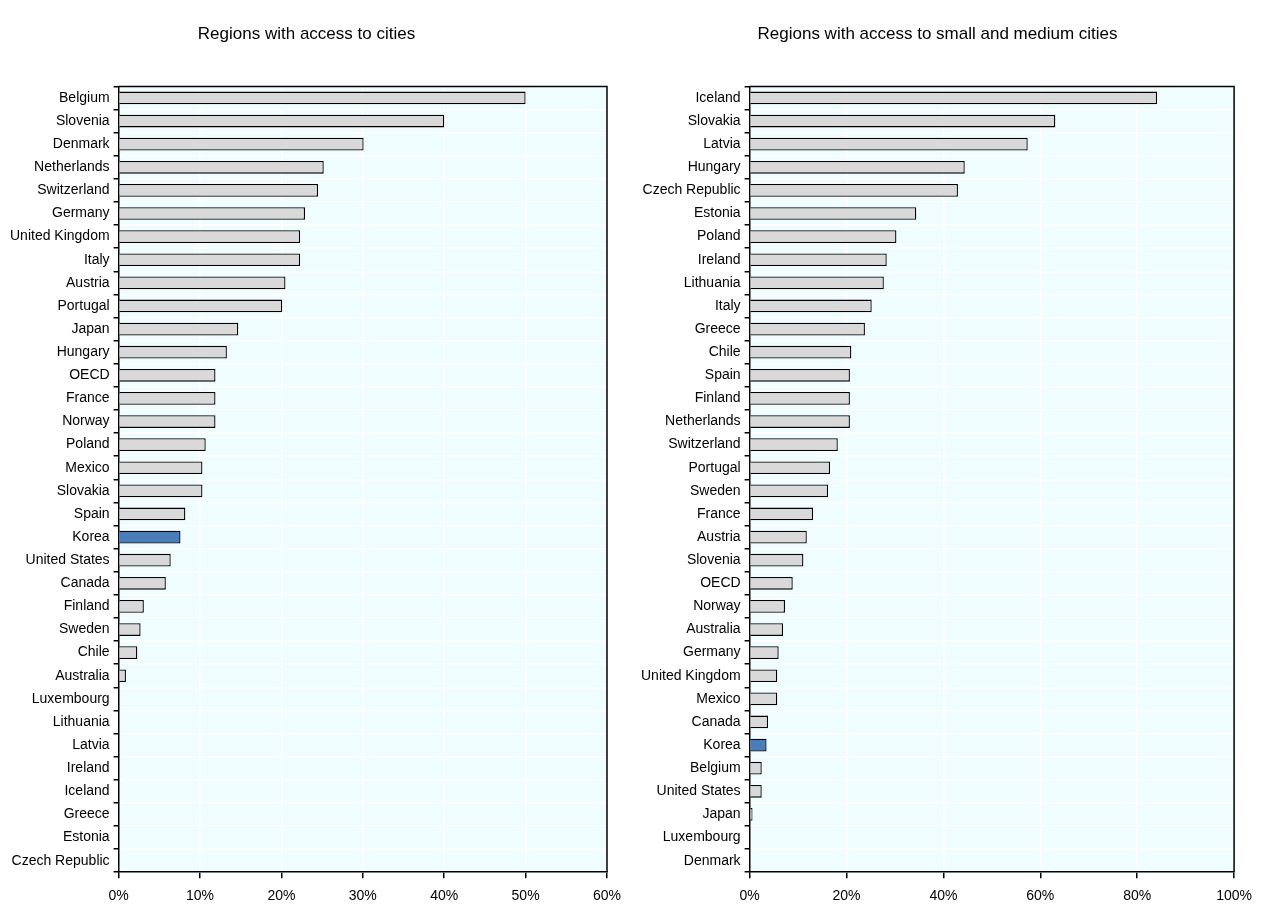 This screenshot has width=1263, height=921. I want to click on x-tick-label: 100%, so click(1234, 895).